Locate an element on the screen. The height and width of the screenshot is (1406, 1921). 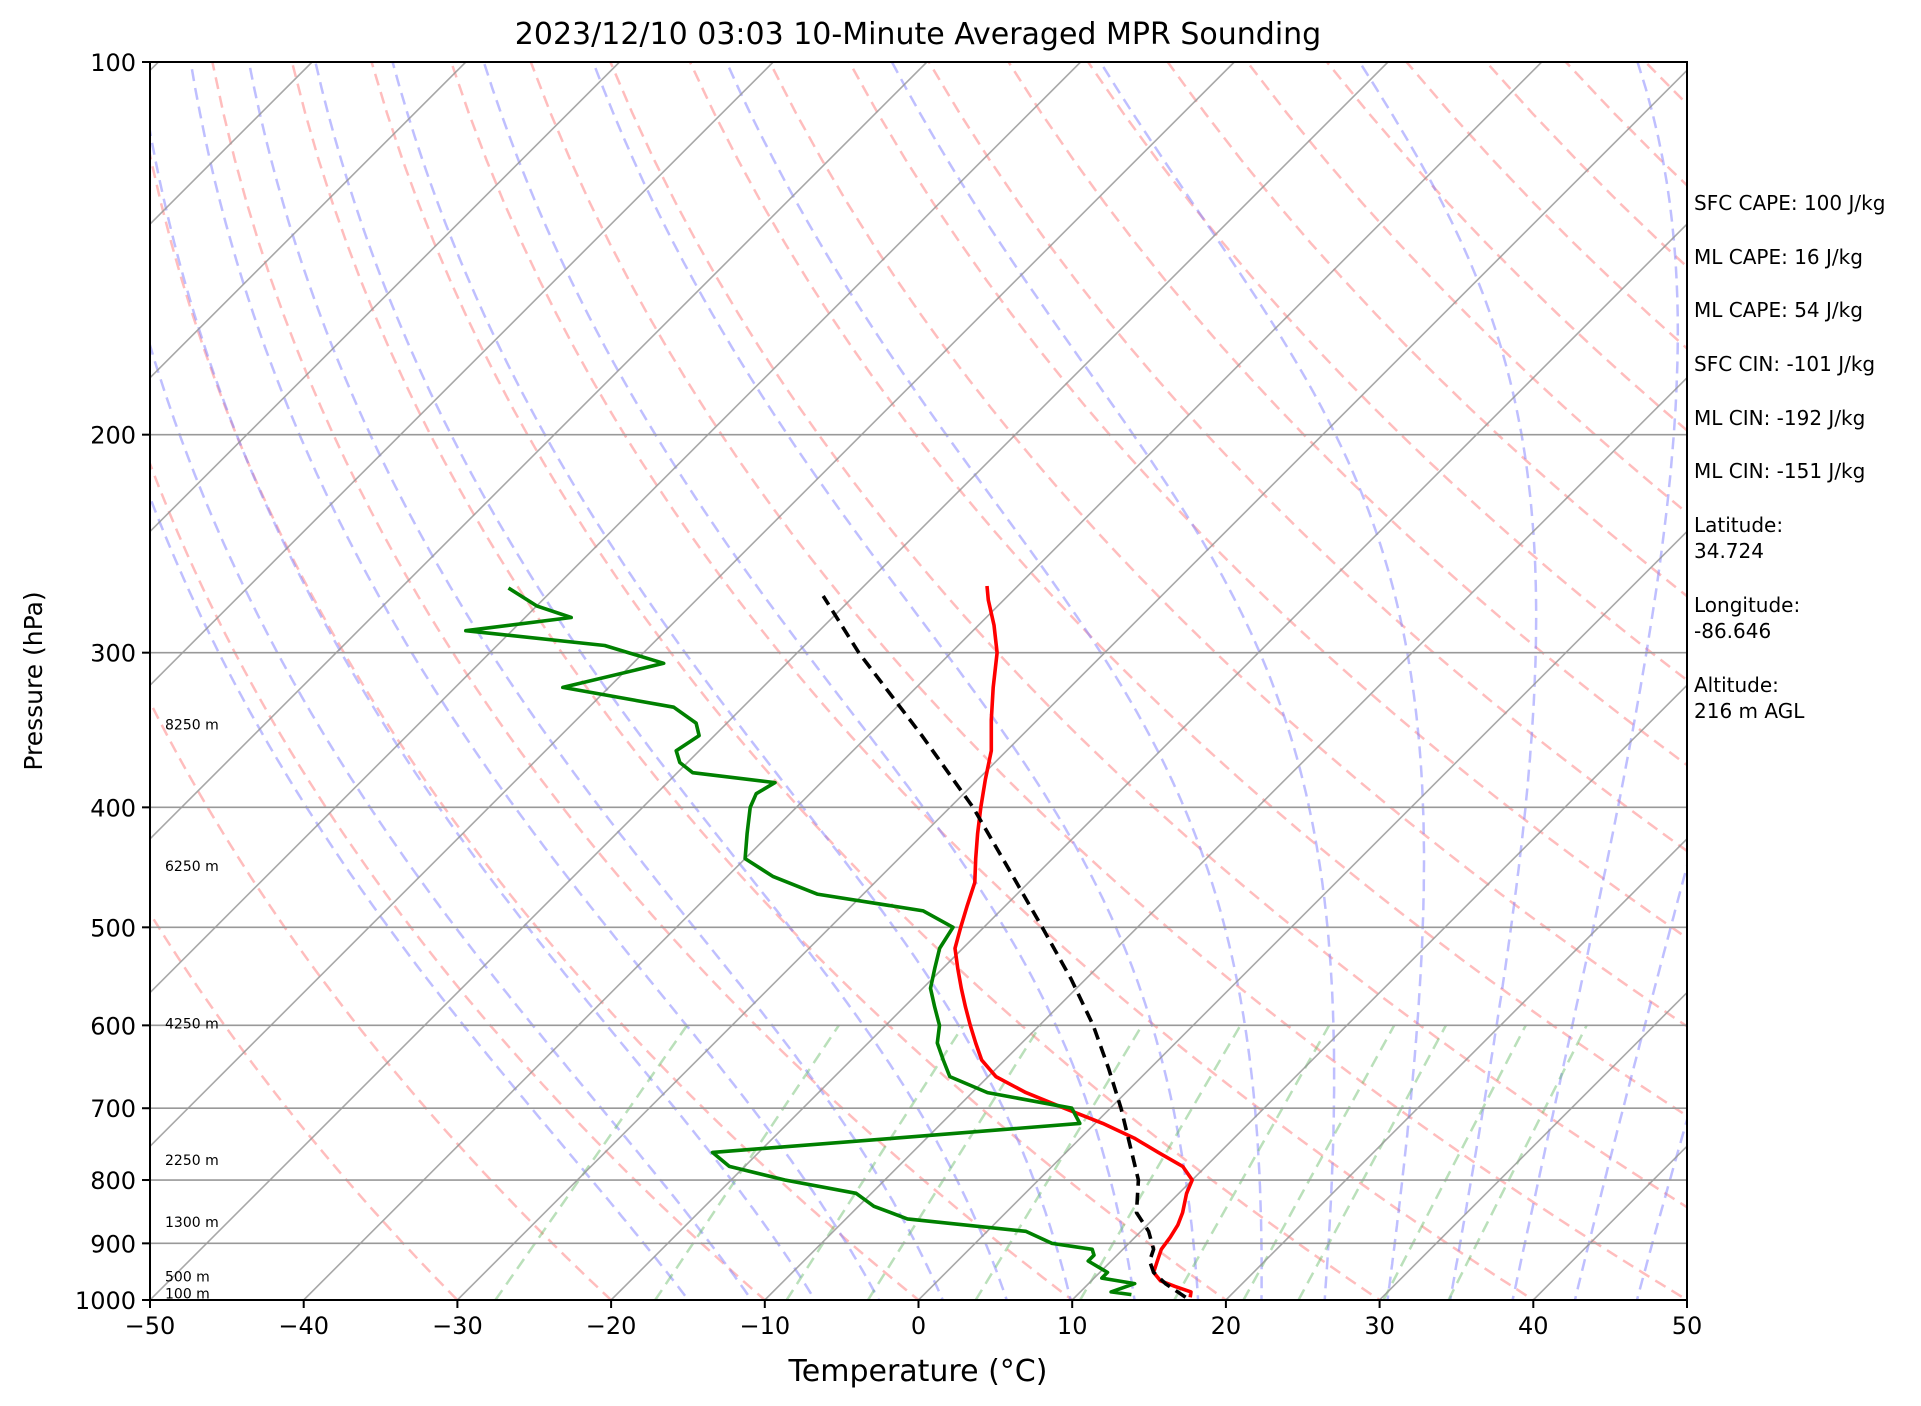
height-label: 4250 m is located at coordinates (192, 1025).